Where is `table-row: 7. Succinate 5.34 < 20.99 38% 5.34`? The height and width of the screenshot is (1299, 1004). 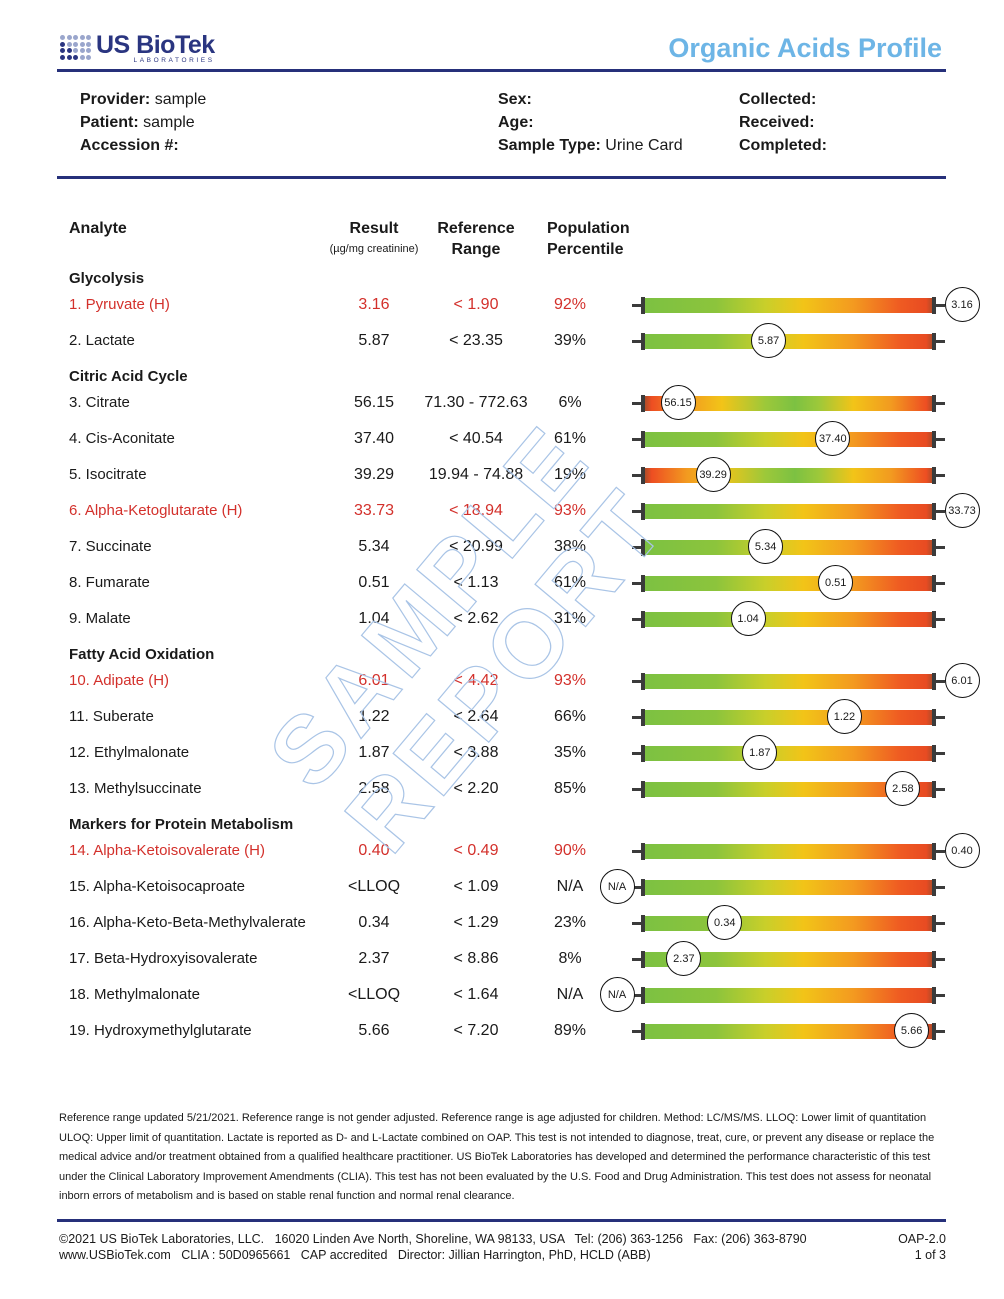
table-row: 7. Succinate 5.34 < 20.99 38% 5.34 is located at coordinates (502, 547).